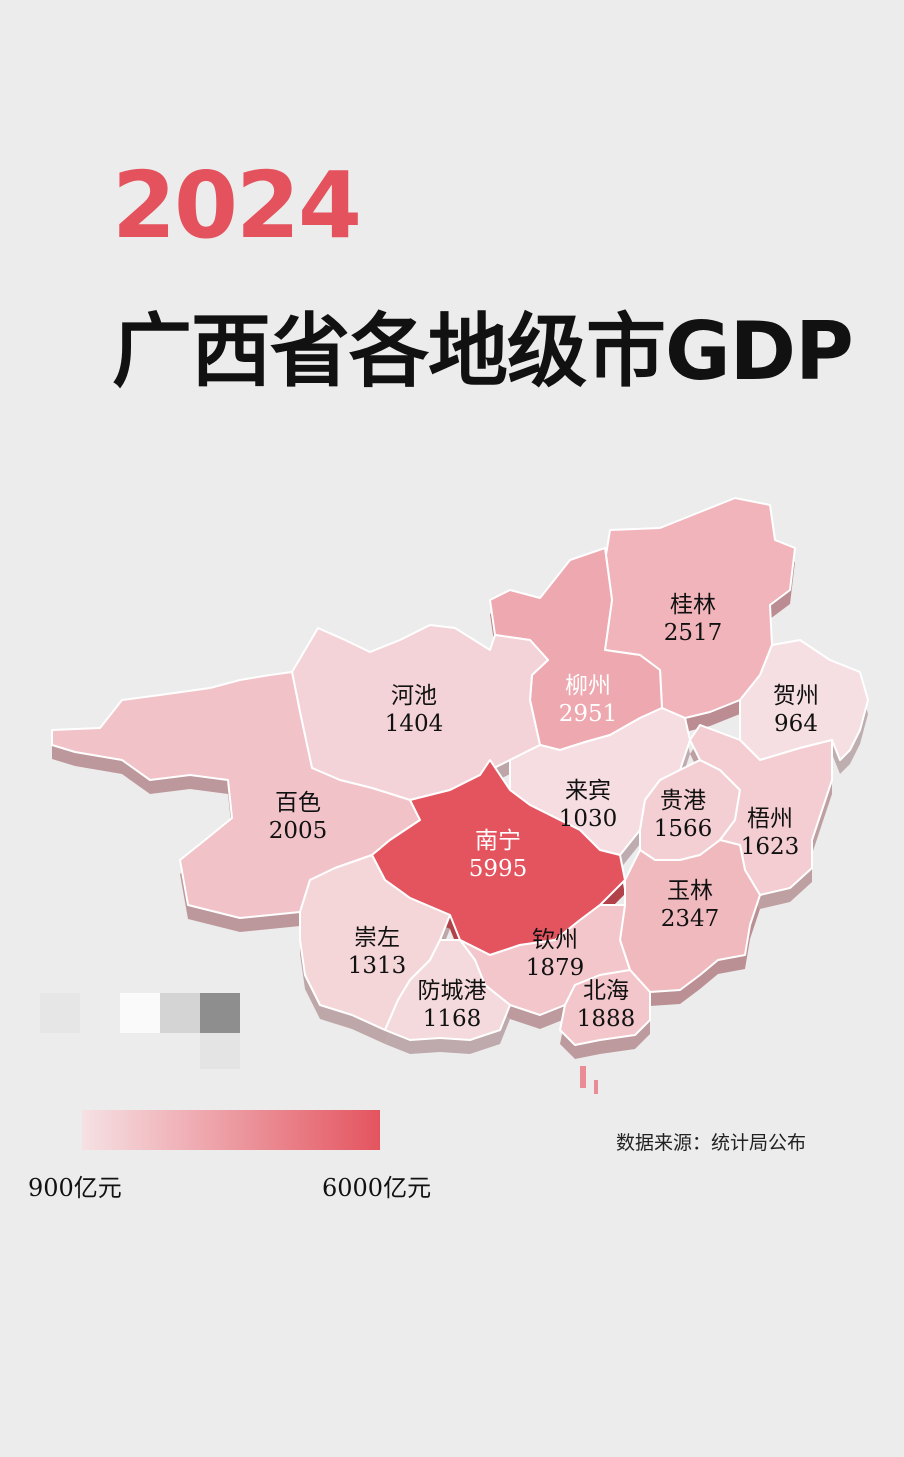 This screenshot has width=904, height=1457. Describe the element at coordinates (693, 605) in the screenshot. I see `region-label-guilin: 桂林` at that location.